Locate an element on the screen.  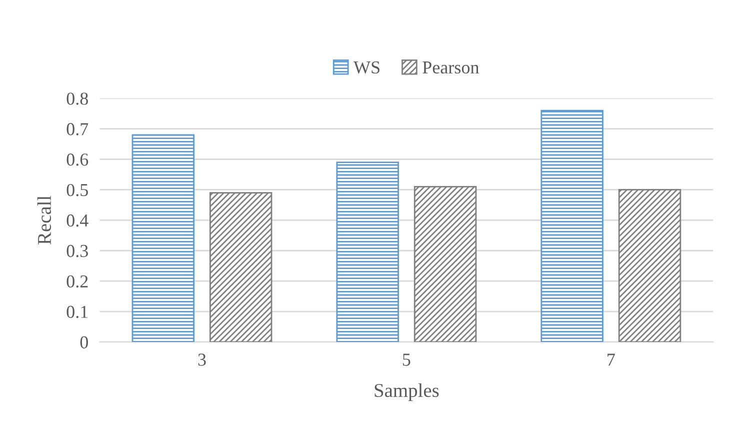
x-tick-label: 3 is located at coordinates (202, 360).